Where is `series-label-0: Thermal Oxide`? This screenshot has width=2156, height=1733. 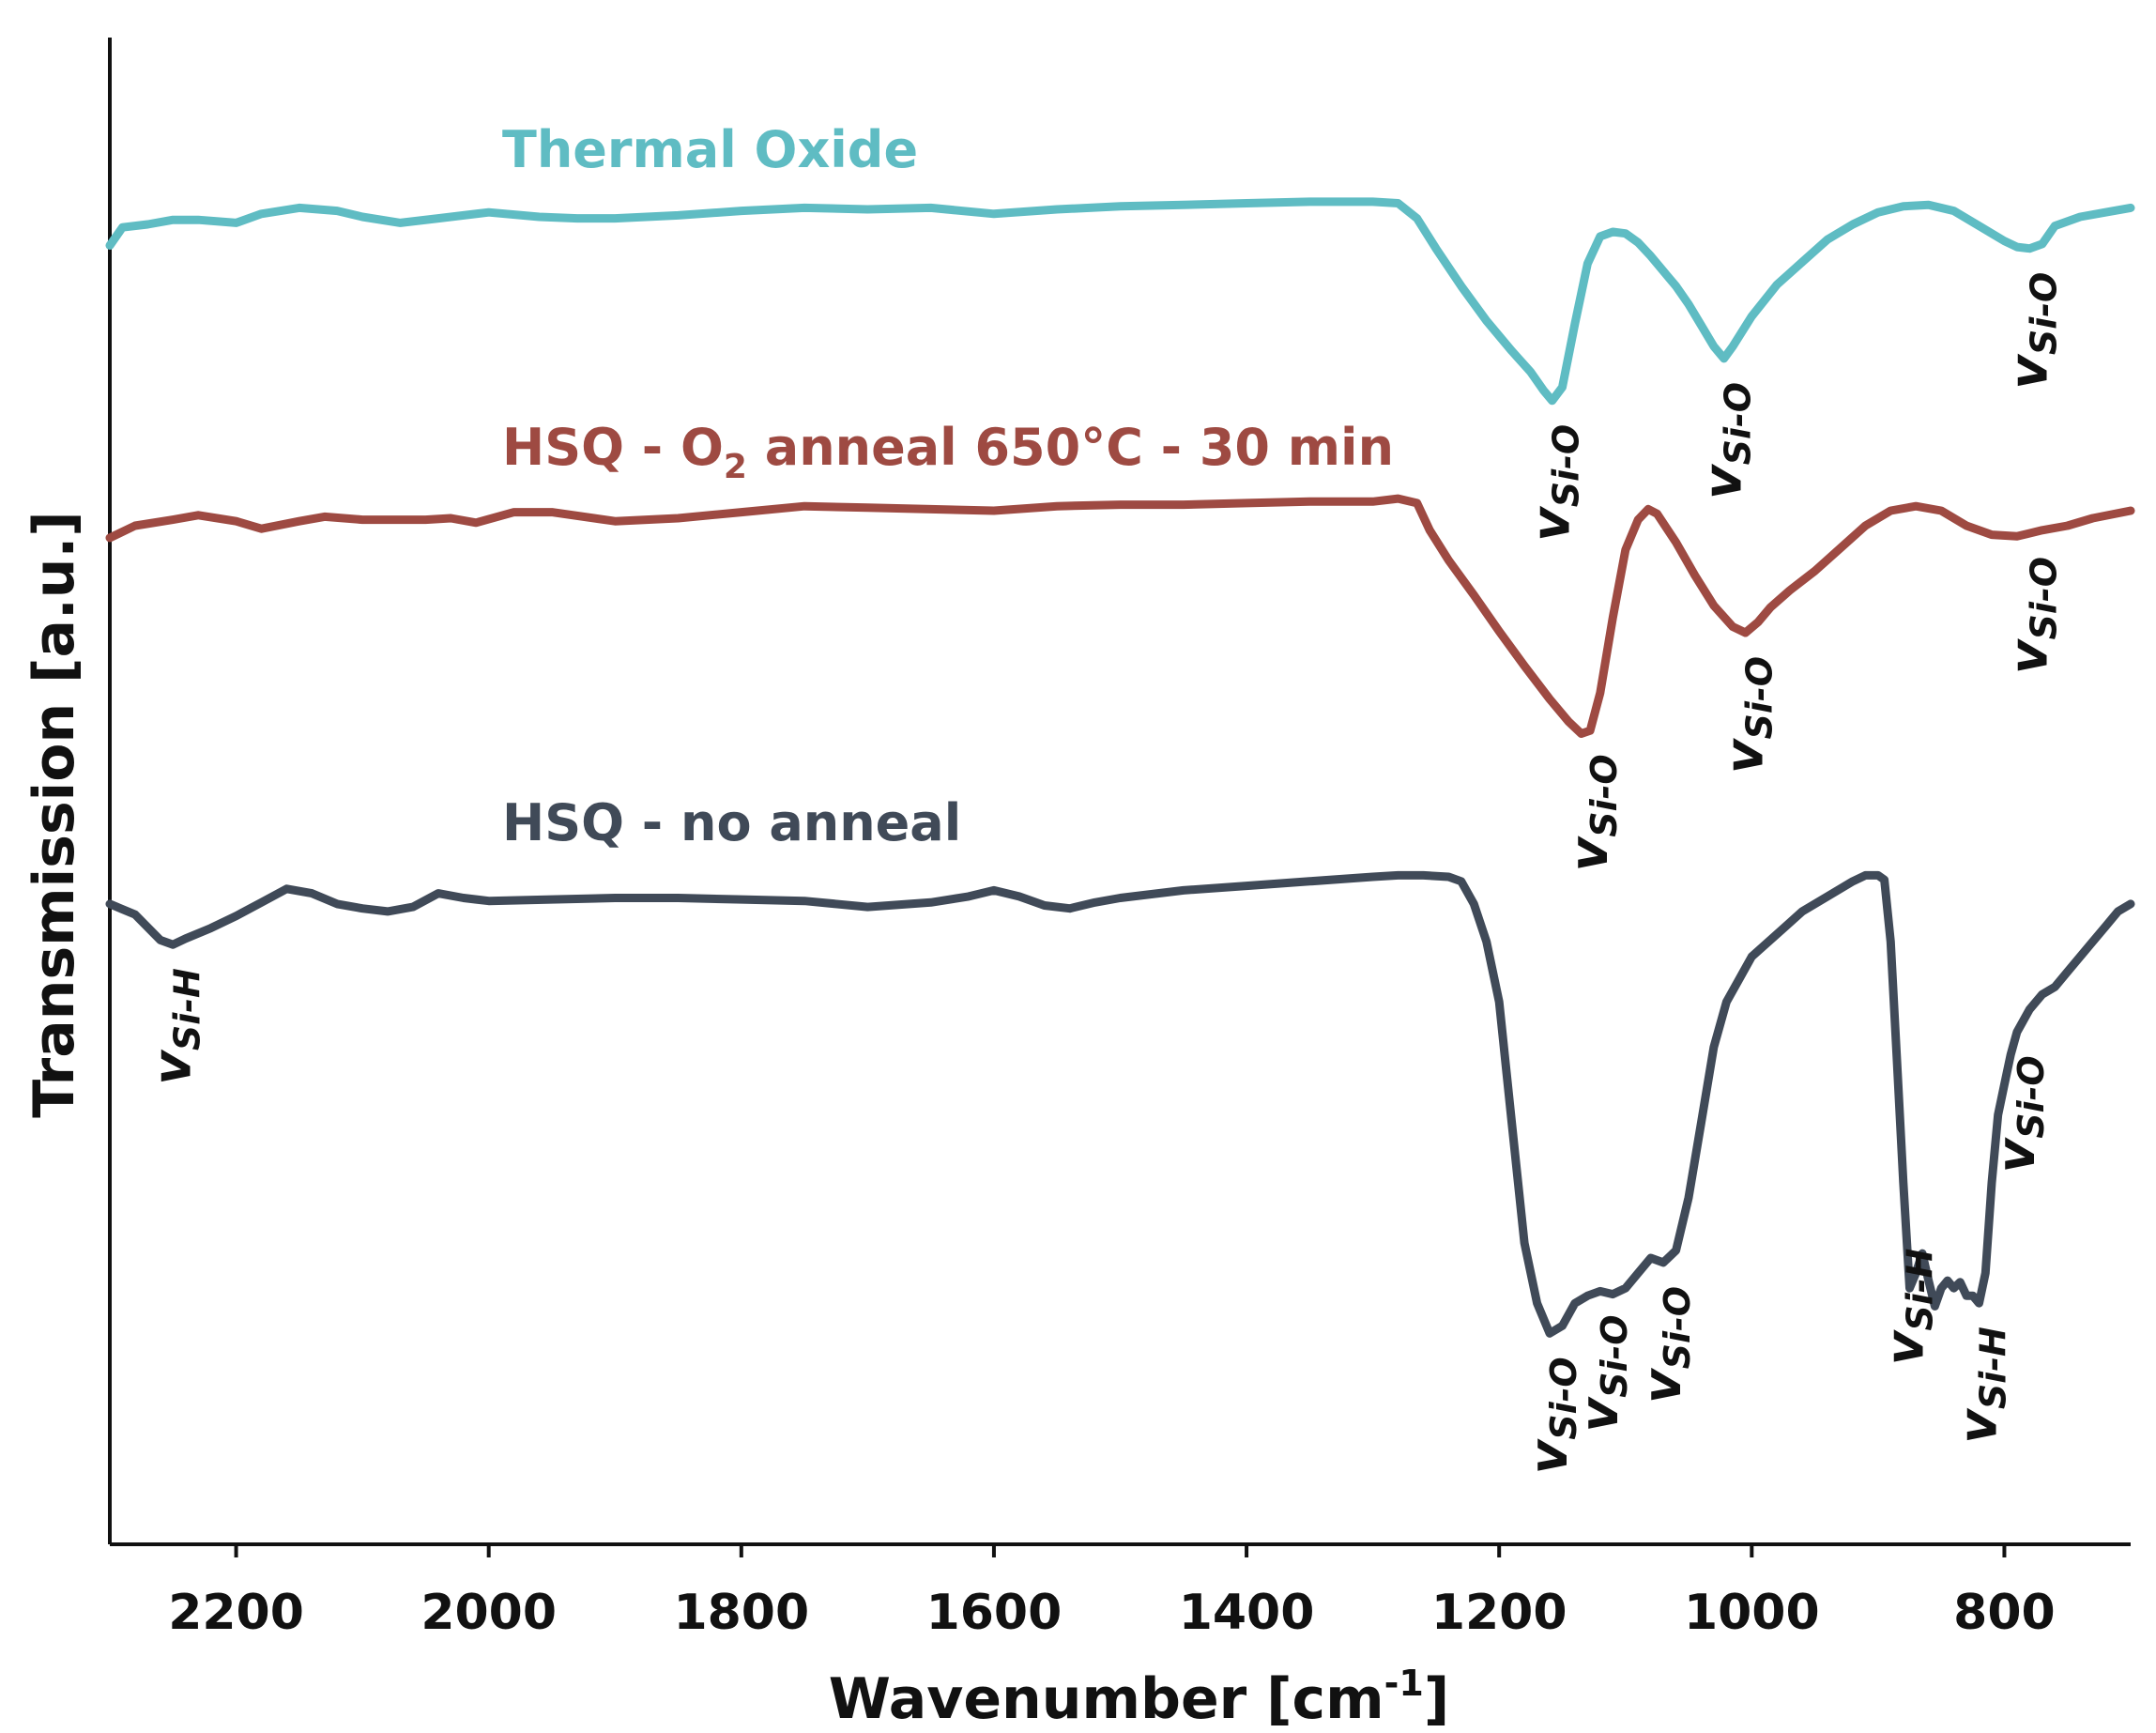
series-label-0: Thermal Oxide is located at coordinates (710, 149).